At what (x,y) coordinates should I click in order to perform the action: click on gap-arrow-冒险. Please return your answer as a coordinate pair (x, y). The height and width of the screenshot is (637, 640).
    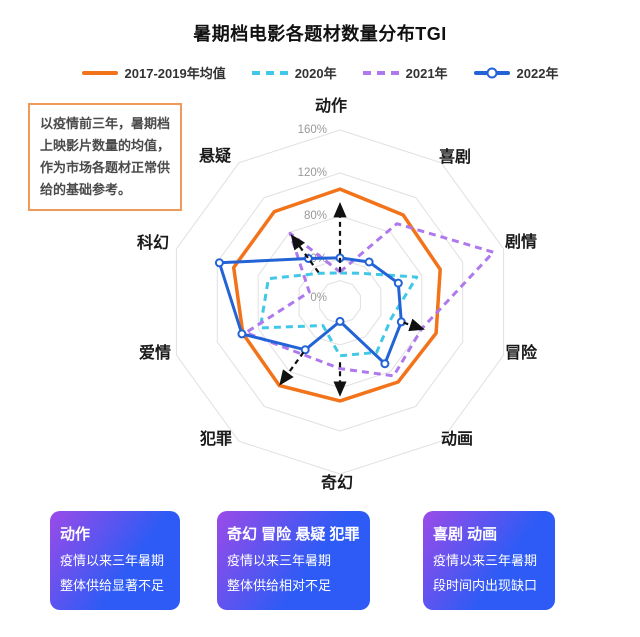
    Looking at the image, I should click on (414, 325).